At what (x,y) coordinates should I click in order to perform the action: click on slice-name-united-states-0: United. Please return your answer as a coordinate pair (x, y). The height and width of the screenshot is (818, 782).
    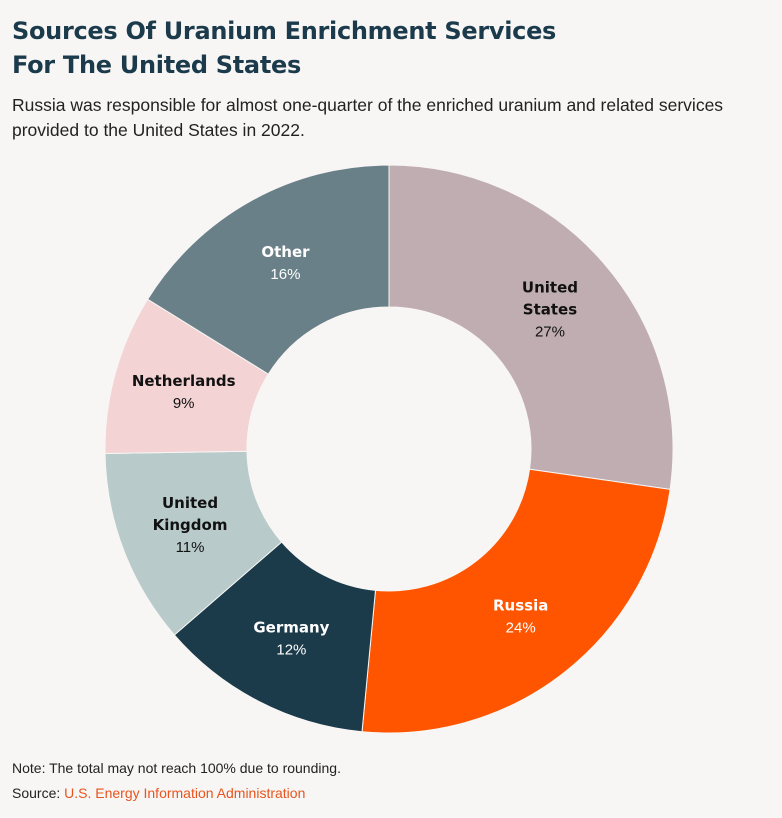
    Looking at the image, I should click on (550, 288).